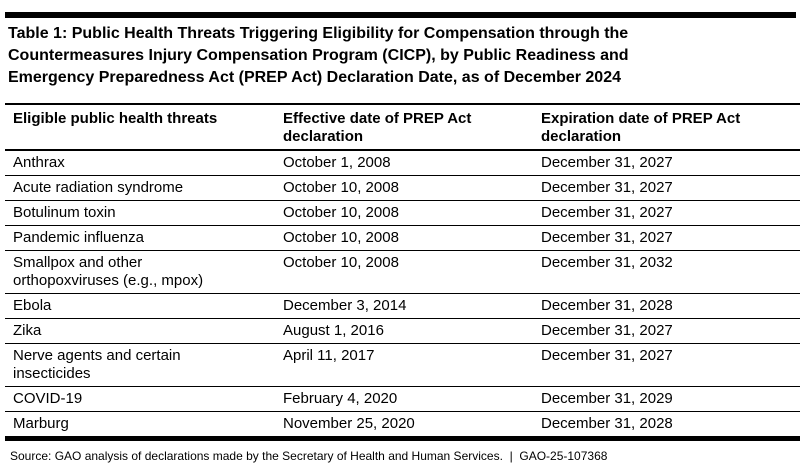 The width and height of the screenshot is (808, 471). What do you see at coordinates (412, 423) in the screenshot?
I see `effective-date-cell: November 25, 2020` at bounding box center [412, 423].